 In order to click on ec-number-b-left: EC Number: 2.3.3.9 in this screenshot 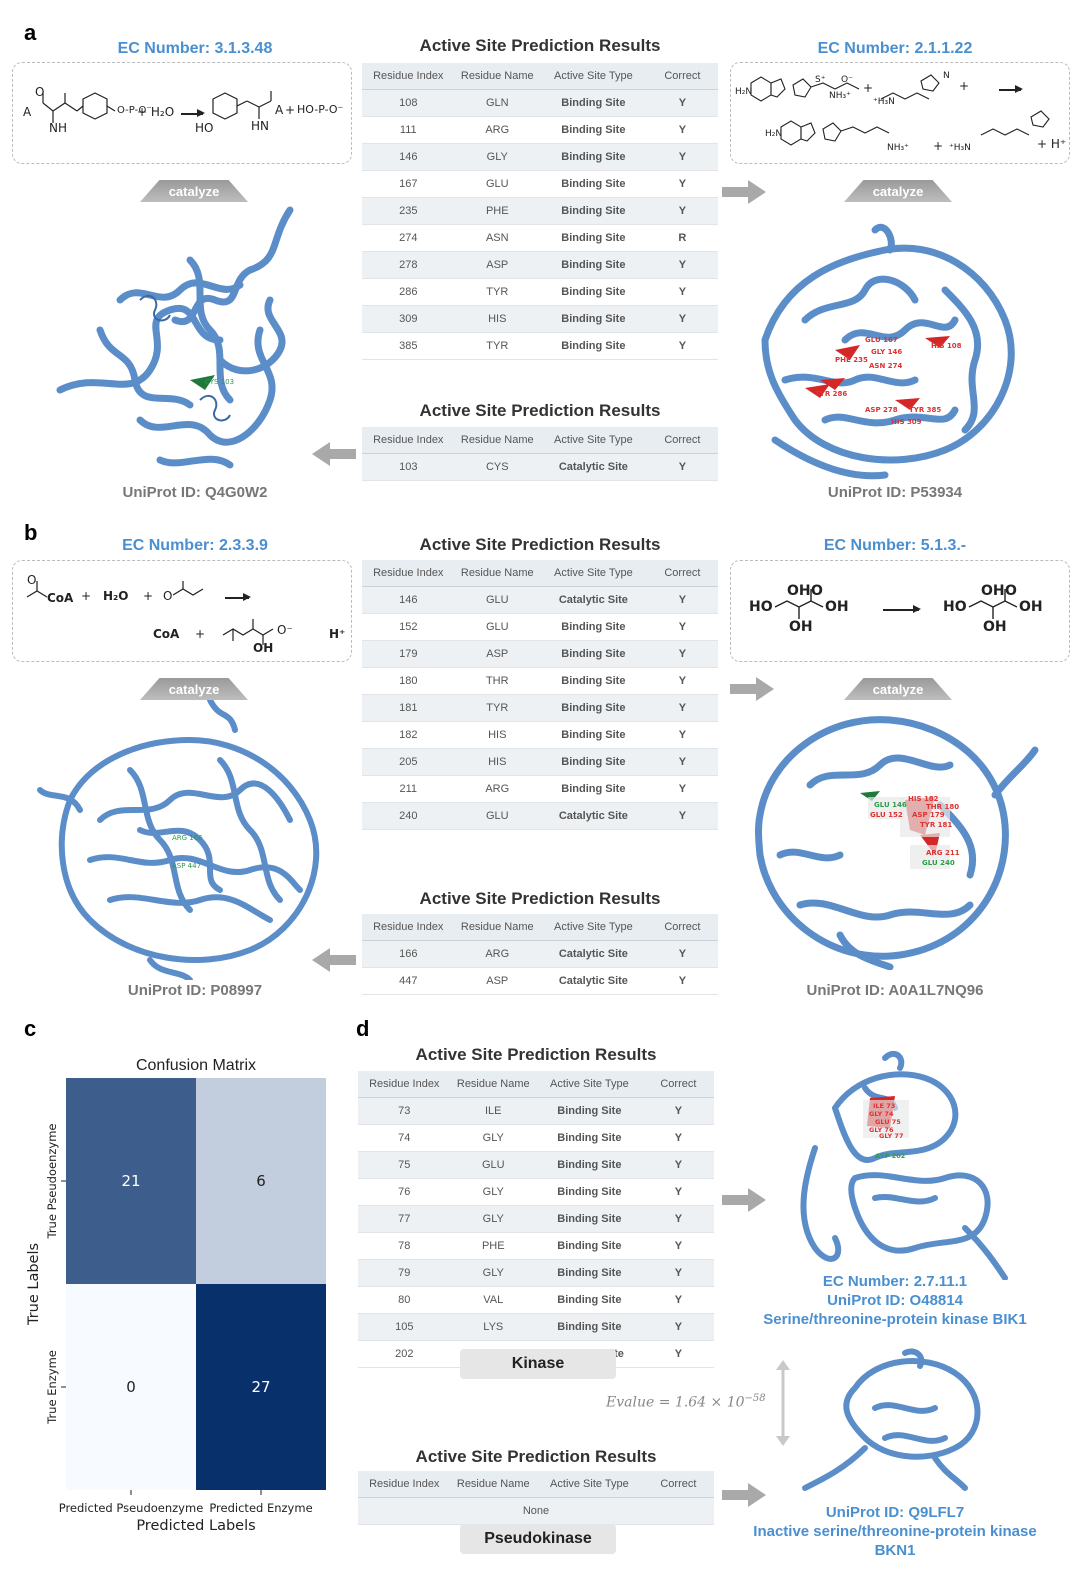, I will do `click(195, 545)`.